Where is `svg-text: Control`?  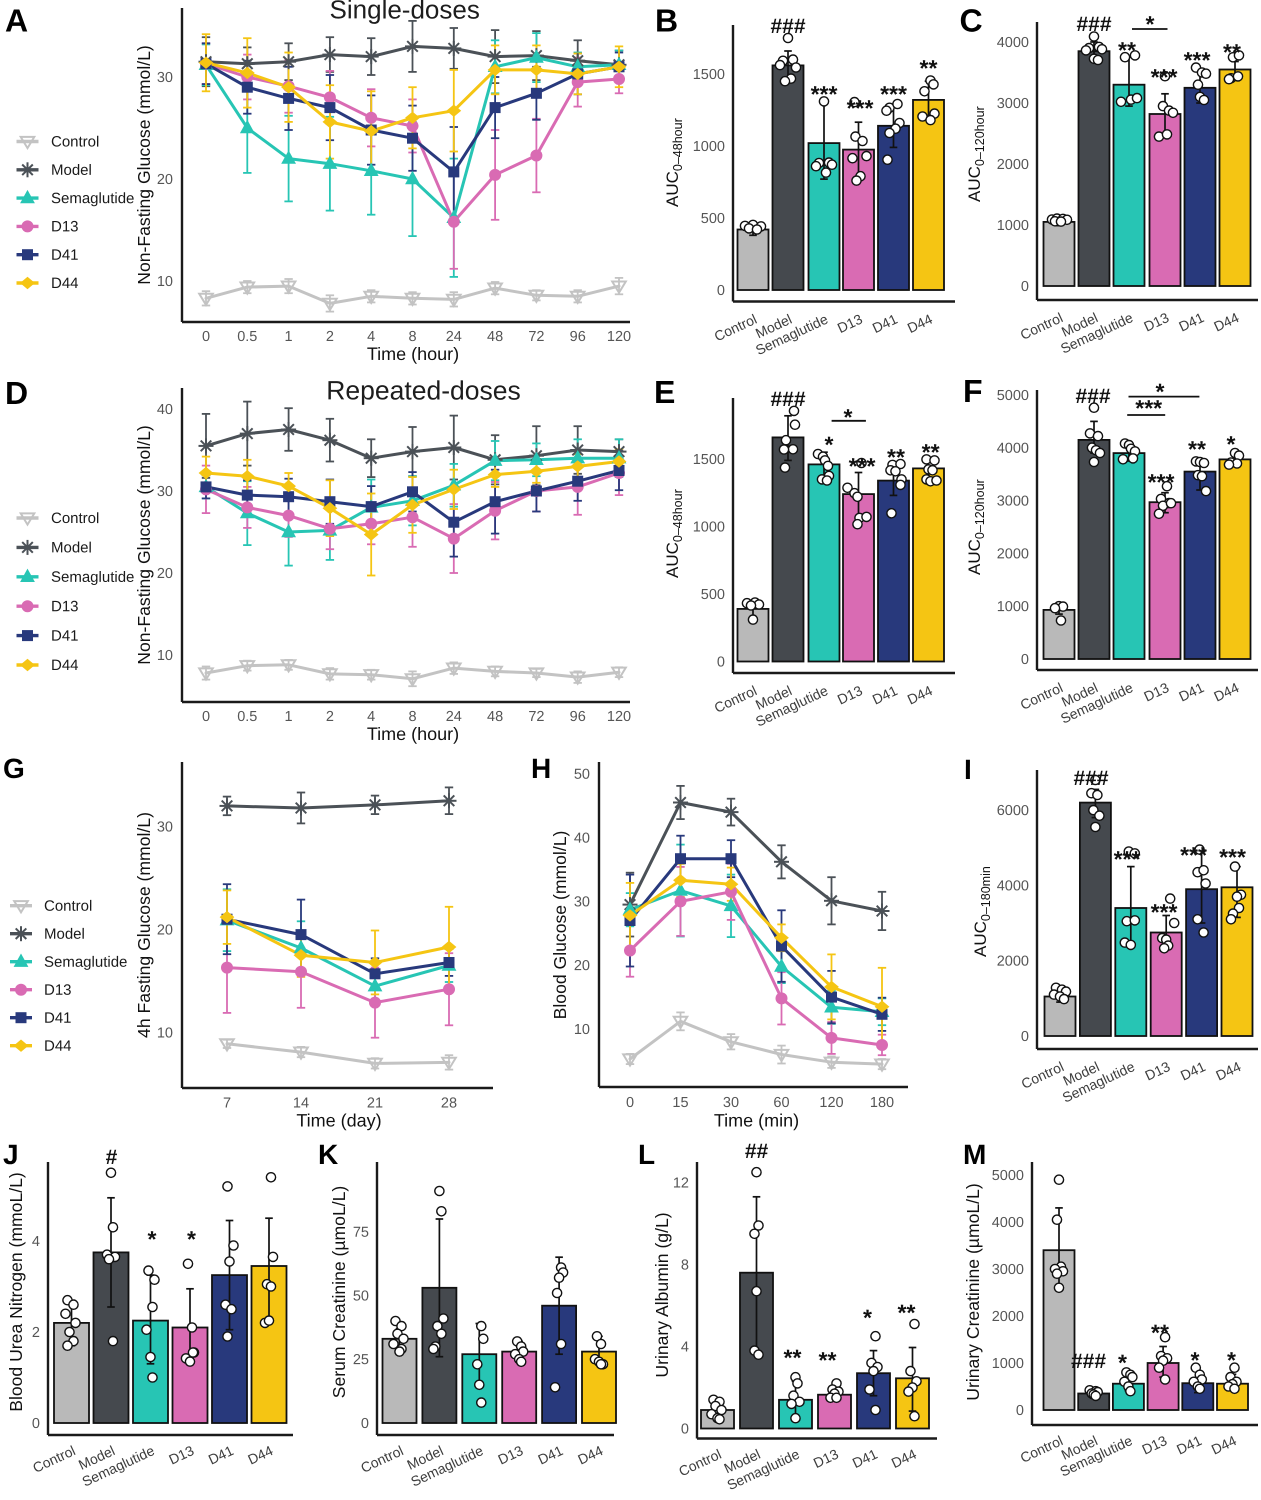
svg-text: Control is located at coordinates (75, 142).